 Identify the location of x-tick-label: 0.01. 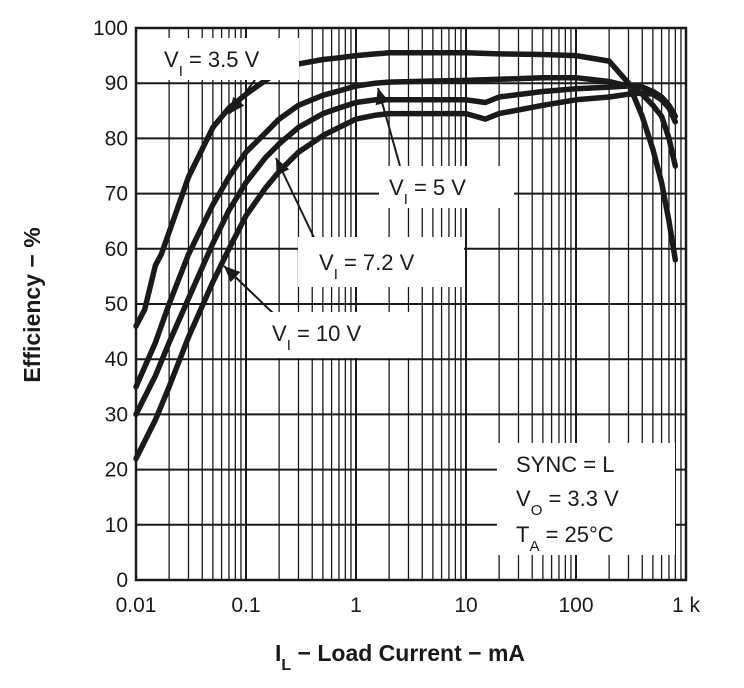
(136, 605).